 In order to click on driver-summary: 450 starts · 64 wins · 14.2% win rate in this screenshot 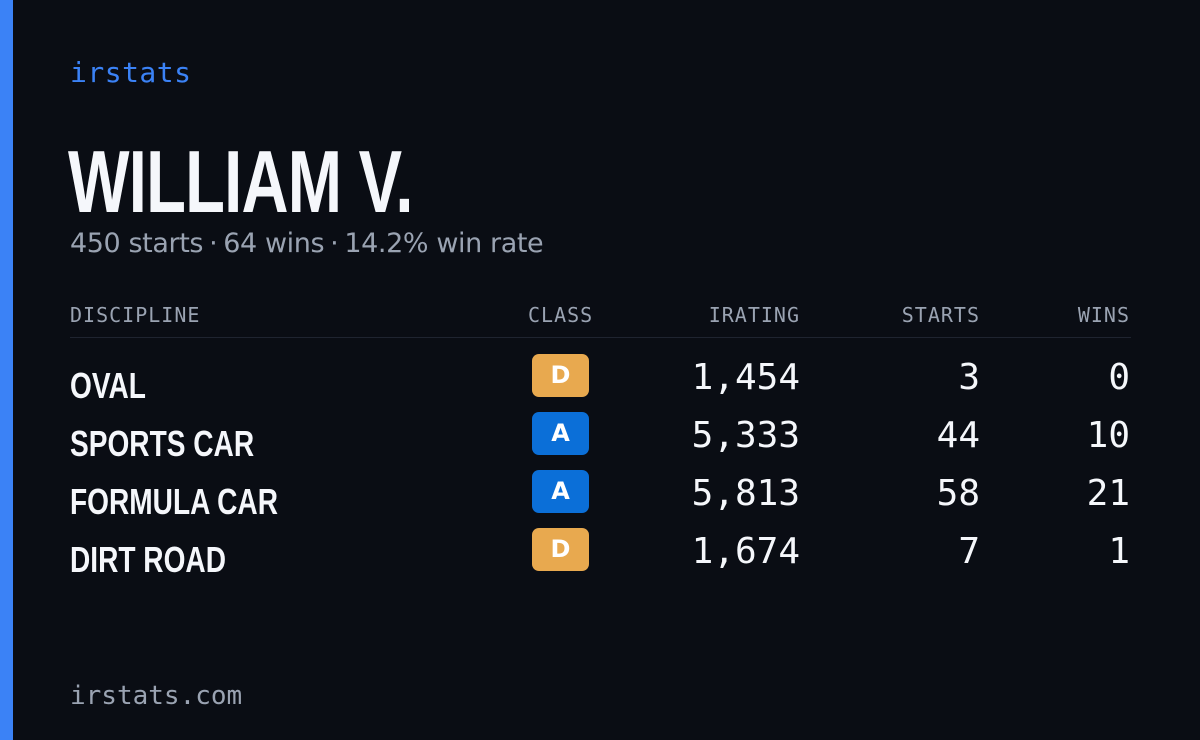, I will do `click(307, 243)`.